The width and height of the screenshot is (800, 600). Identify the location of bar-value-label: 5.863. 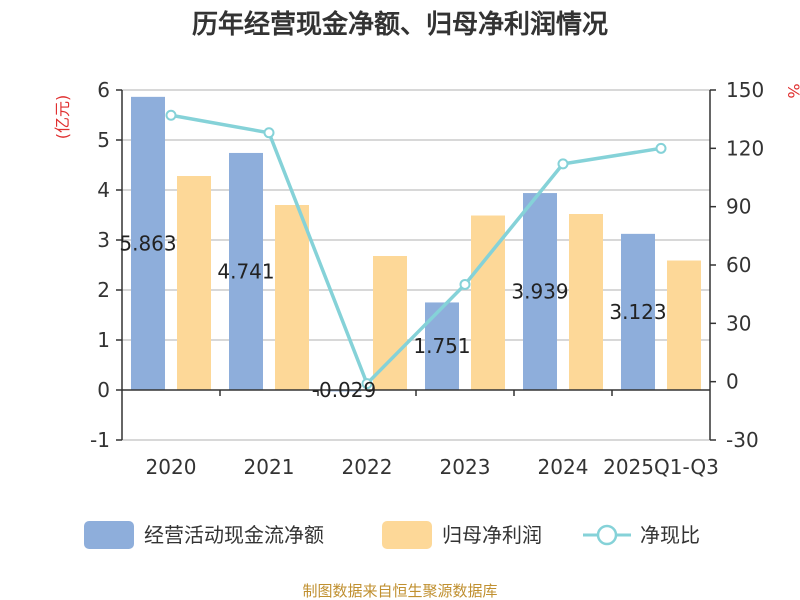
(147, 243).